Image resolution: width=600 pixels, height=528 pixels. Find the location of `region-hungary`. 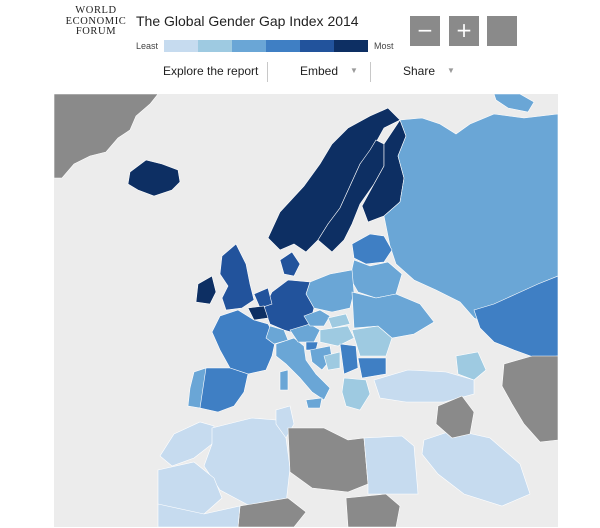

region-hungary is located at coordinates (337, 336).